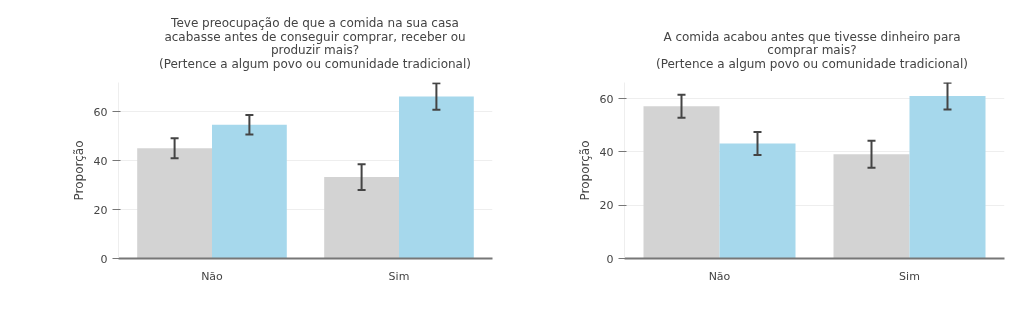 The height and width of the screenshot is (314, 1024). Describe the element at coordinates (812, 50) in the screenshot. I see `chart-title: A comida acabou antes que tivesse dinheiro para comprar mais? (Pertence a algum povo ou comunidade tradicional)` at that location.